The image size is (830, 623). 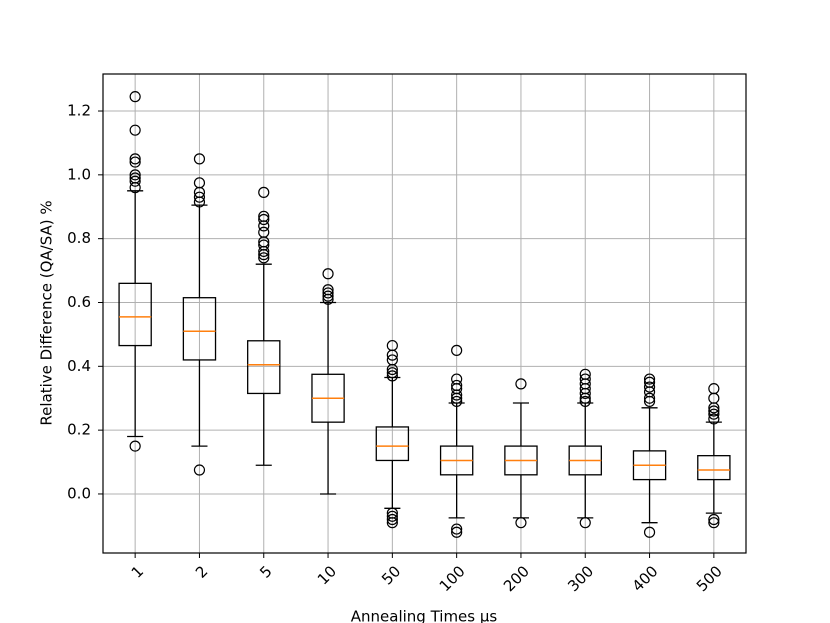 I want to click on x-tick-label: 500, so click(x=709, y=578).